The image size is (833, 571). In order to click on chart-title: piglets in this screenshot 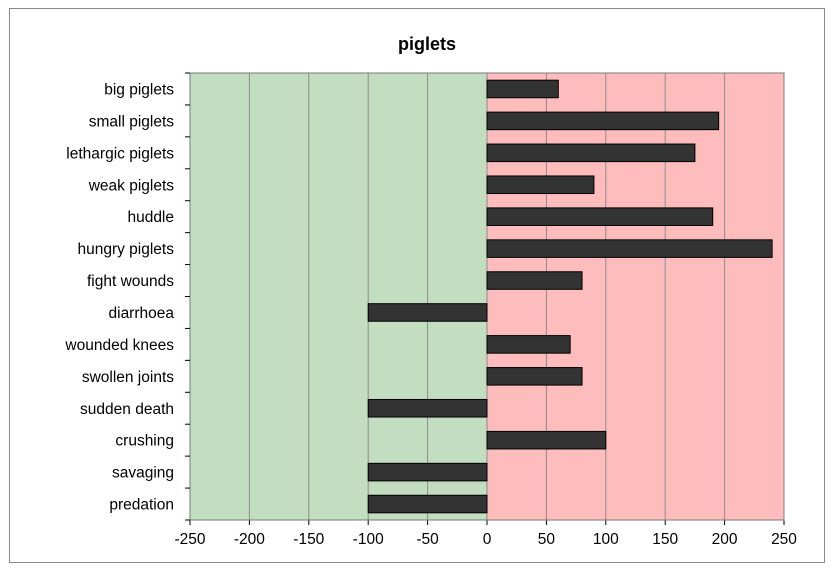, I will do `click(427, 44)`.